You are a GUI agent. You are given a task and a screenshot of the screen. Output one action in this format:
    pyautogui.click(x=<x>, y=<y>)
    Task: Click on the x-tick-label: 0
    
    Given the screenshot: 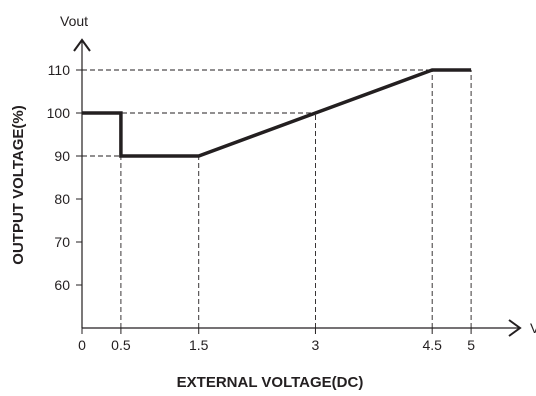 What is the action you would take?
    pyautogui.click(x=82, y=345)
    